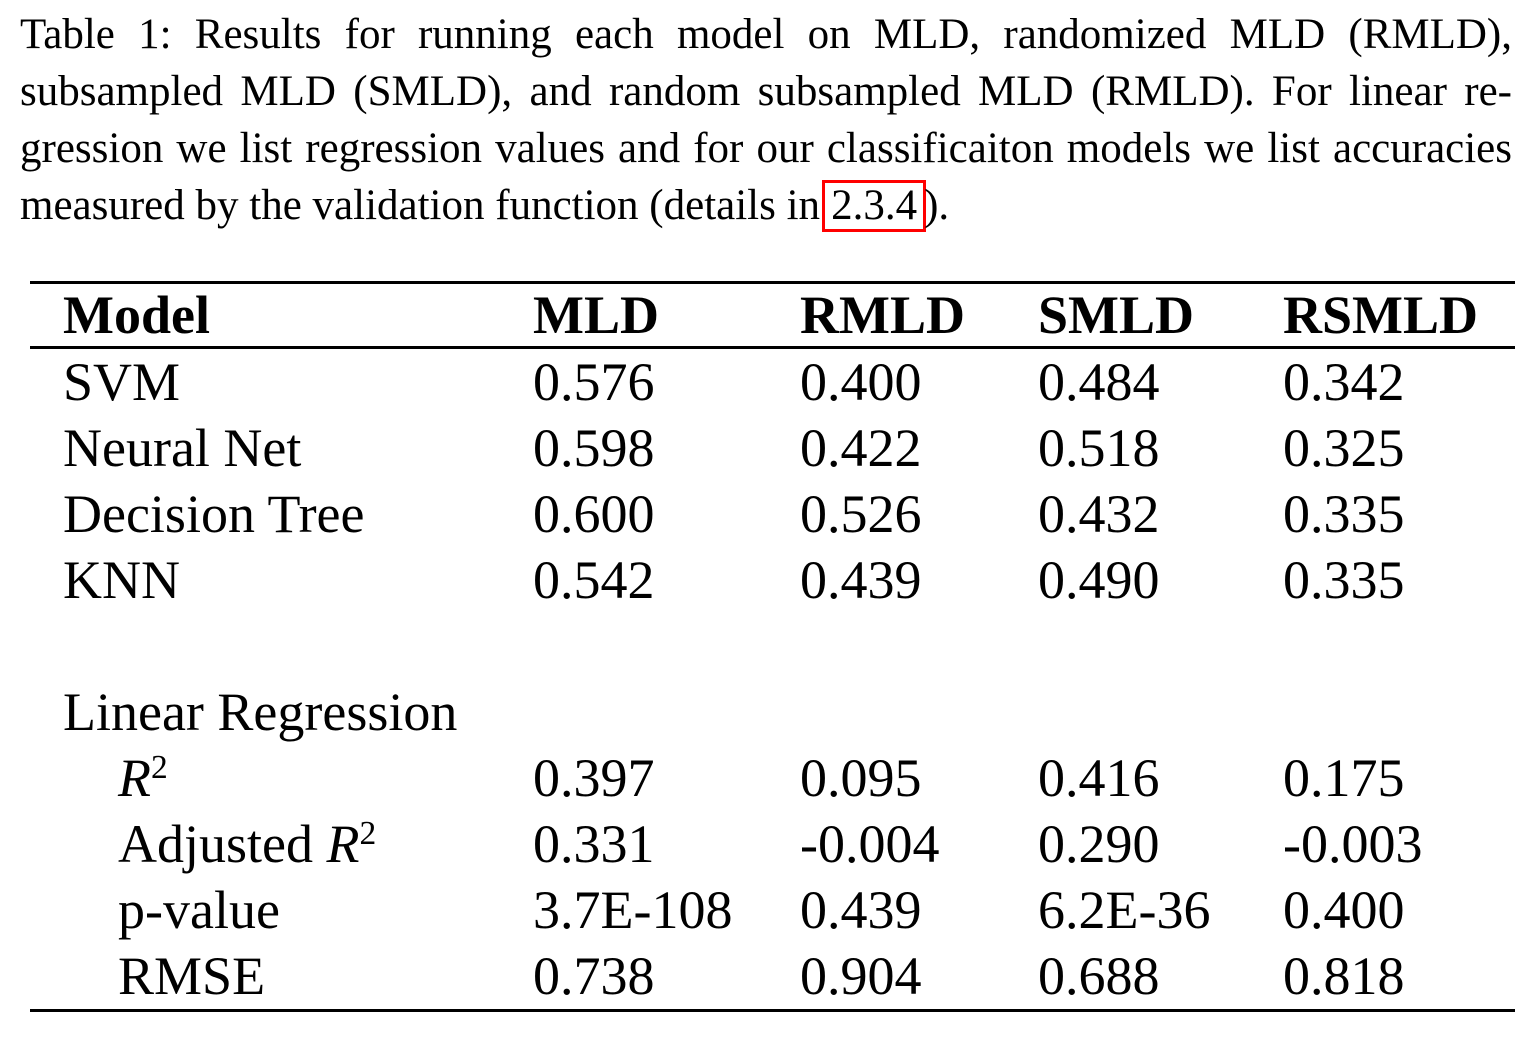  What do you see at coordinates (594, 580) in the screenshot?
I see `value-cell: 0.542` at bounding box center [594, 580].